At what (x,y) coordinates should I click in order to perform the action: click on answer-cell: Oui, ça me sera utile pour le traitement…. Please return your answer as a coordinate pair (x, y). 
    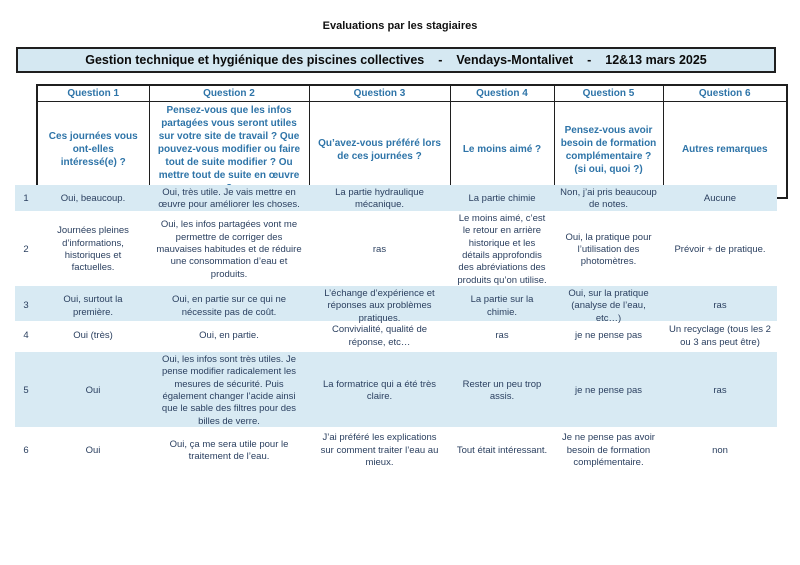
    Looking at the image, I should click on (229, 450).